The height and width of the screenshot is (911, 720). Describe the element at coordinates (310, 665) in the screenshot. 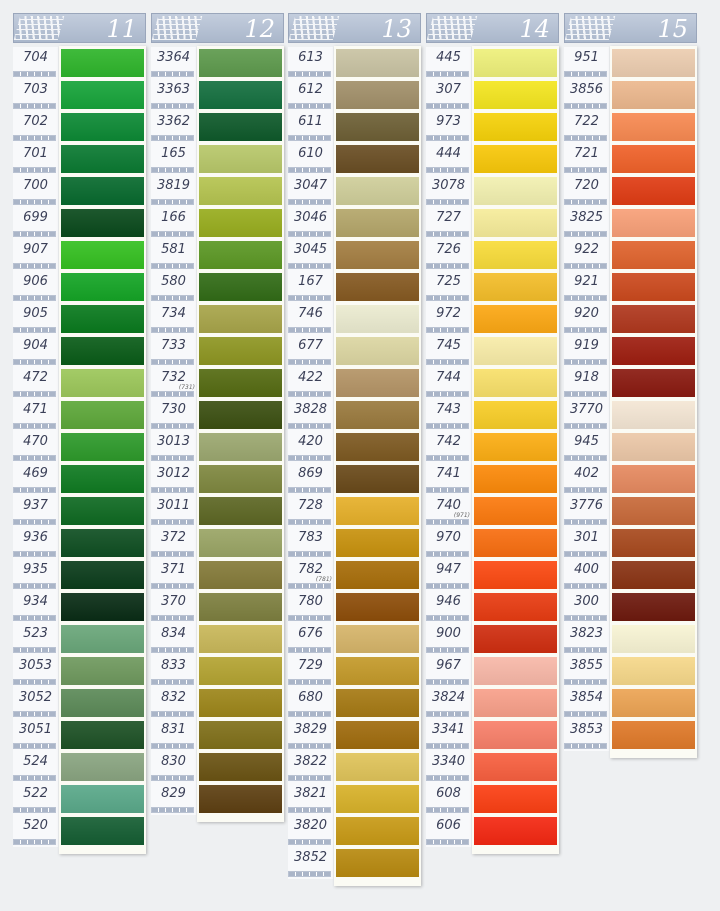

I see `color-code: 729` at that location.